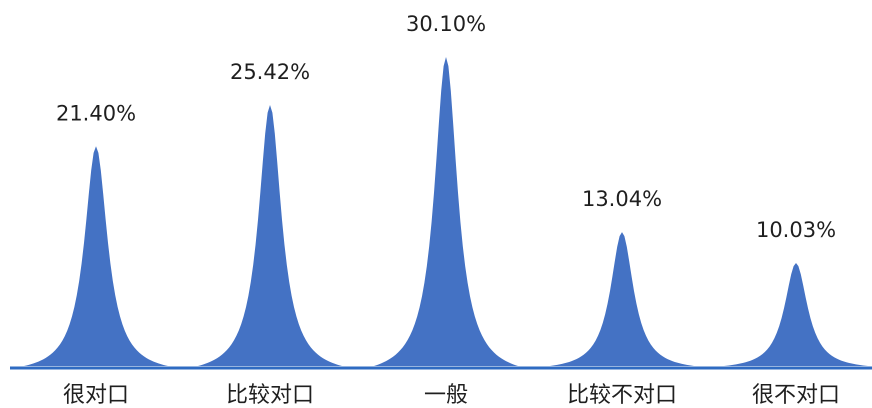 Image resolution: width=872 pixels, height=408 pixels. I want to click on category-labels-group: 很对口 比较对口 一般 比较不对口 很不对口, so click(451, 395).